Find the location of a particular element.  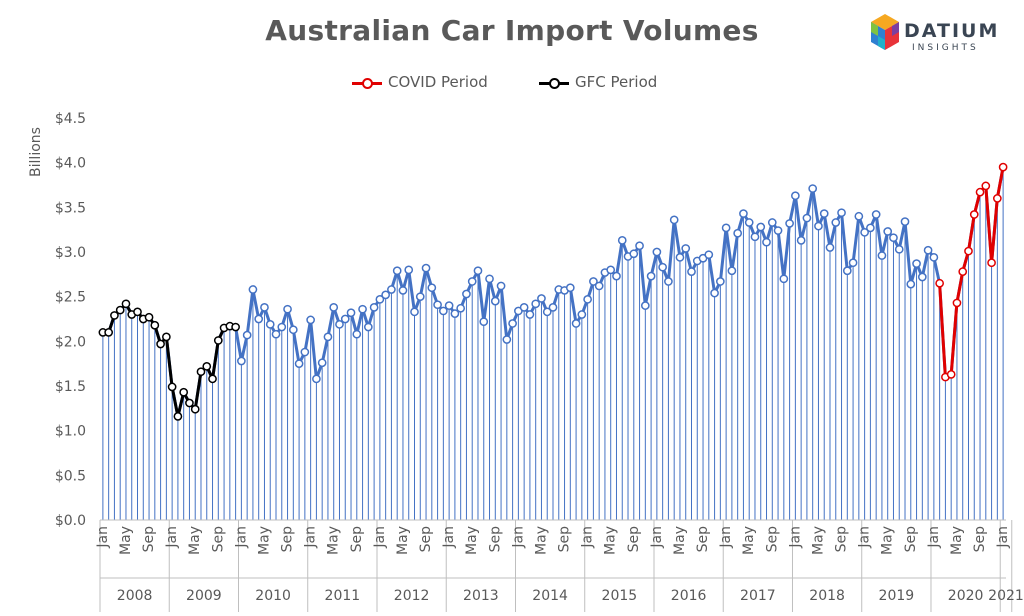

x-year-label: 2017 is located at coordinates (758, 596).